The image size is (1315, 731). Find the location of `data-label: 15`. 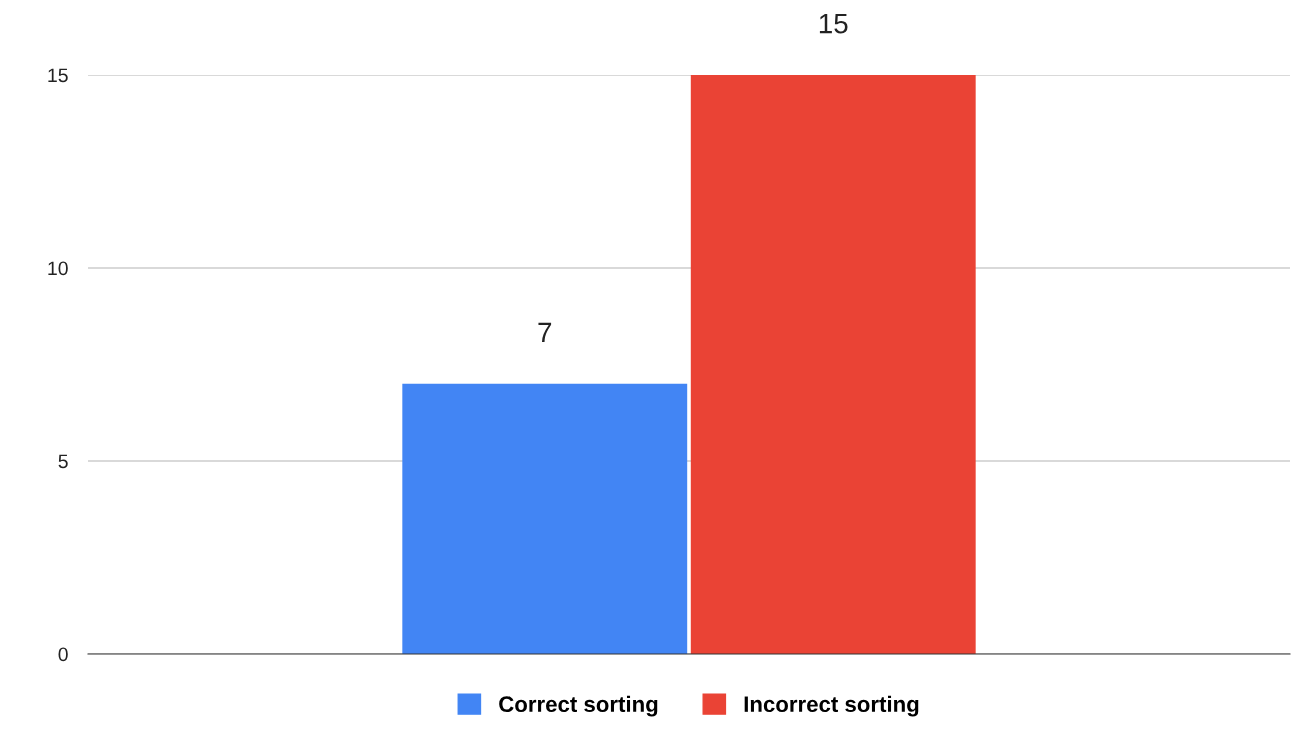

data-label: 15 is located at coordinates (833, 24).